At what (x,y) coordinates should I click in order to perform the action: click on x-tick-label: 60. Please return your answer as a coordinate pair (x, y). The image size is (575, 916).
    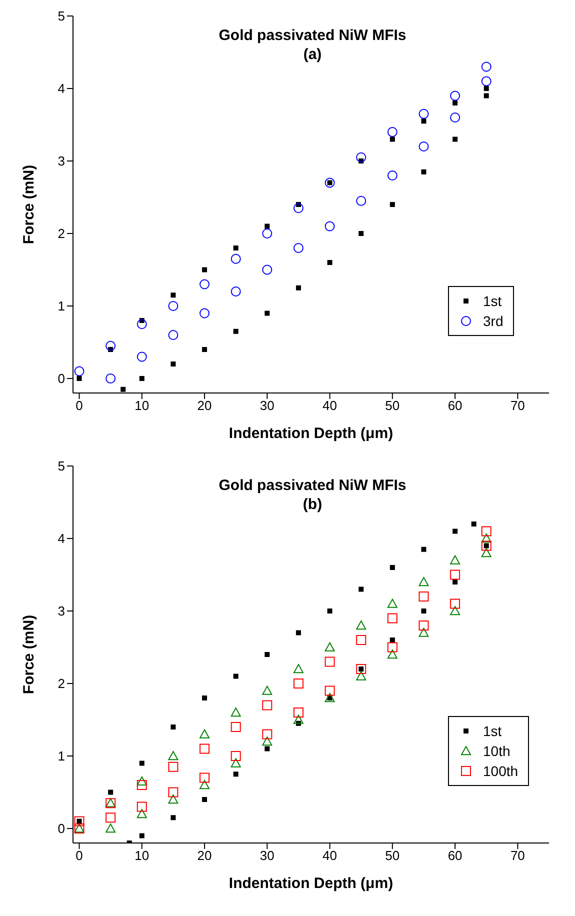
    Looking at the image, I should click on (455, 856).